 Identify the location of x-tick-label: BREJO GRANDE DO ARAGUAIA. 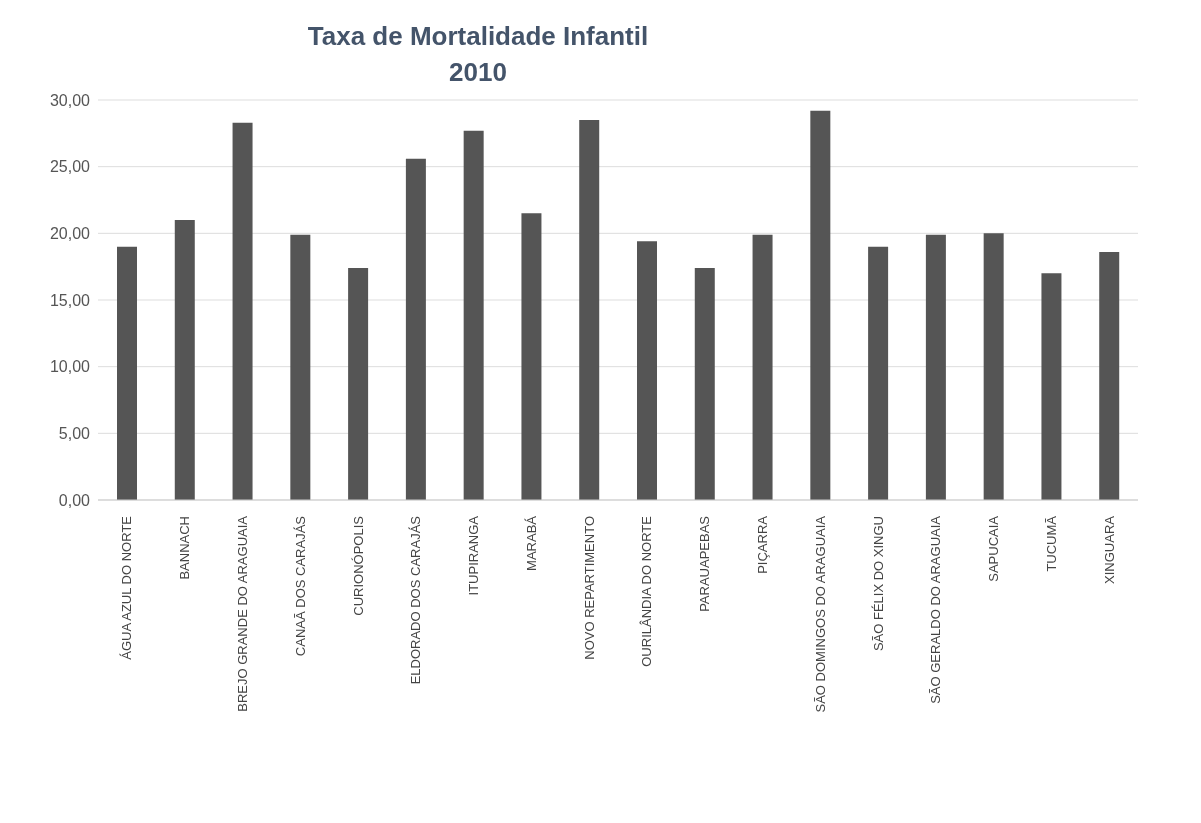
(242, 613).